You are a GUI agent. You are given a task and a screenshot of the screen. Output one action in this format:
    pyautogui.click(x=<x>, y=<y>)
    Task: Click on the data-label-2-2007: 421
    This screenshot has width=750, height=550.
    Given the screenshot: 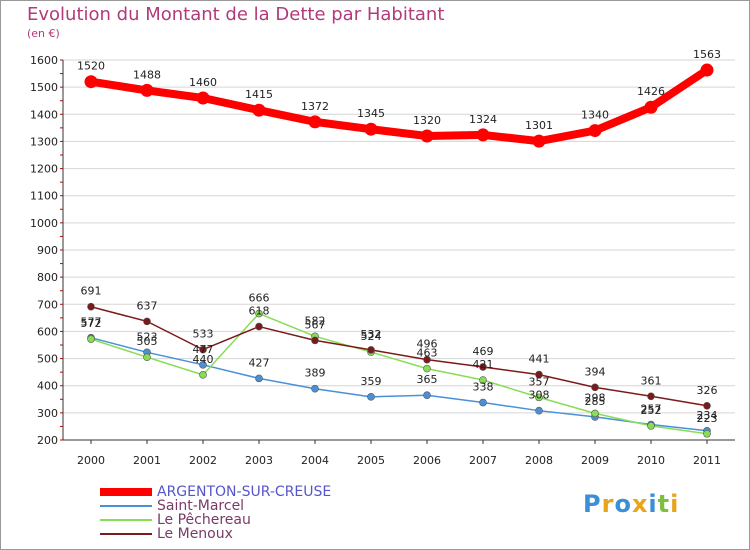 What is the action you would take?
    pyautogui.click(x=483, y=364)
    